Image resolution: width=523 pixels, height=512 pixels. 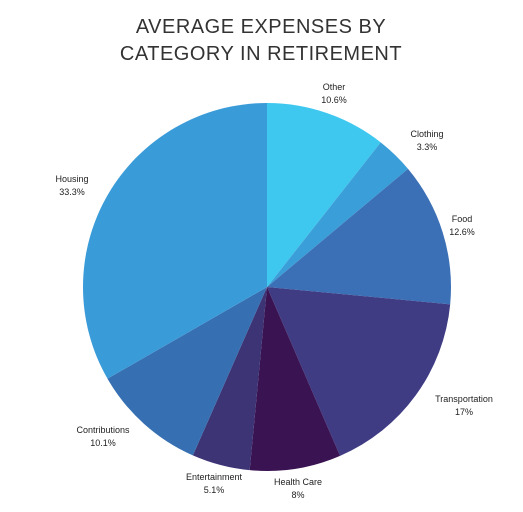 What do you see at coordinates (334, 100) in the screenshot?
I see `slice-value-label: 10.6%` at bounding box center [334, 100].